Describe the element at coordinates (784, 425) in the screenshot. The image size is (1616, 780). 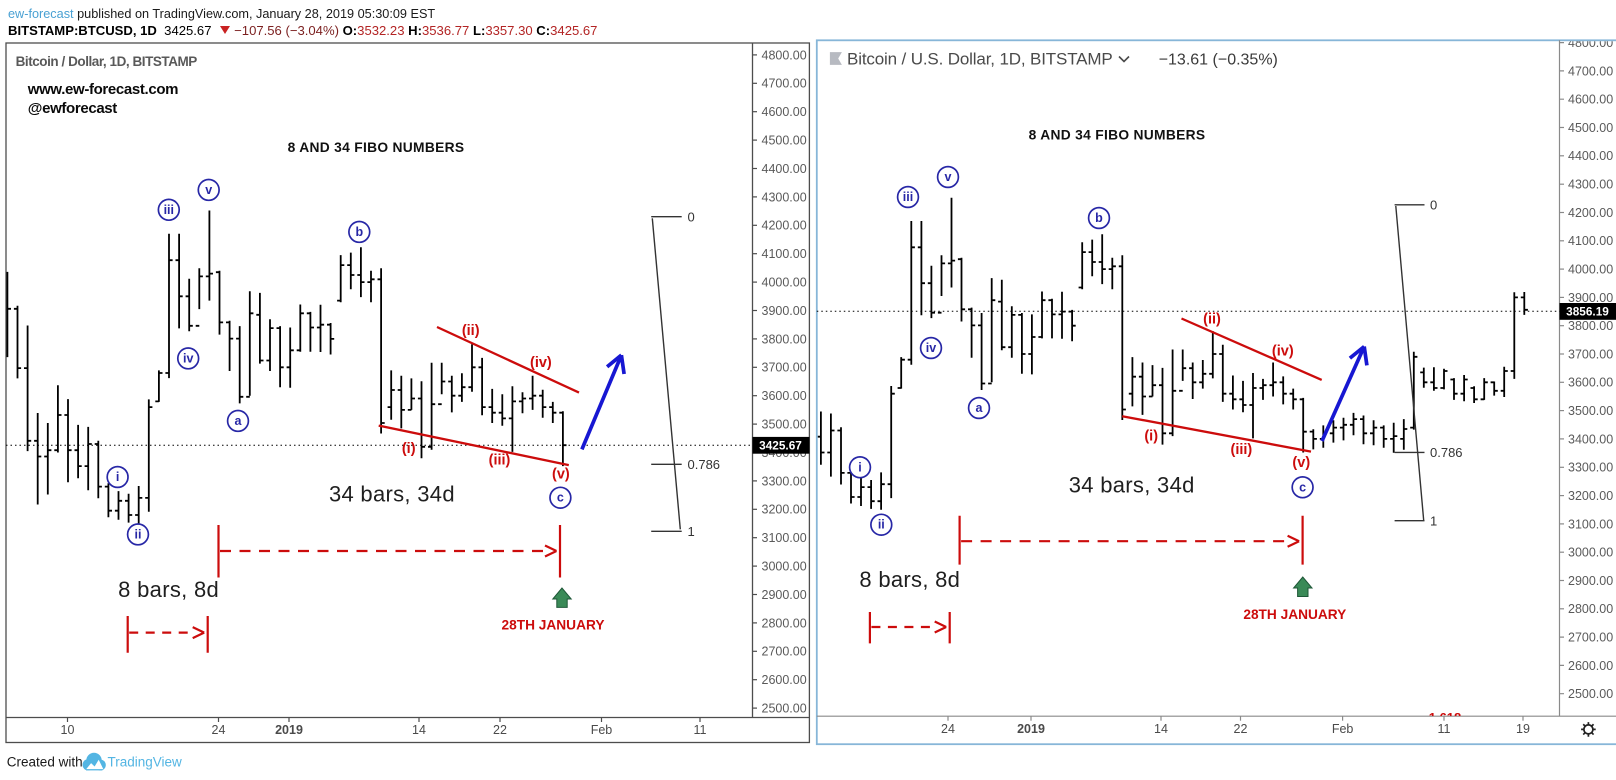
I see `svg-text: 3500.00` at that location.